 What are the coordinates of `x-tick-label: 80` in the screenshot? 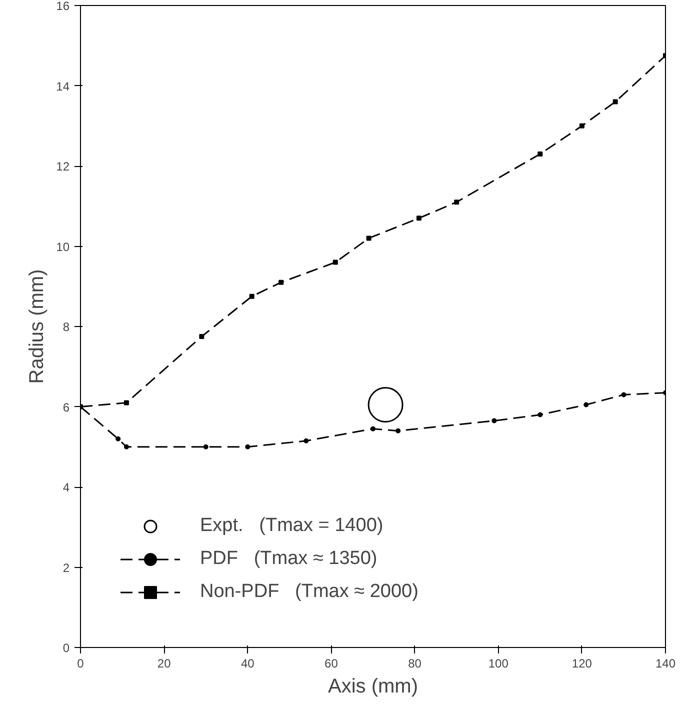 It's located at (415, 663).